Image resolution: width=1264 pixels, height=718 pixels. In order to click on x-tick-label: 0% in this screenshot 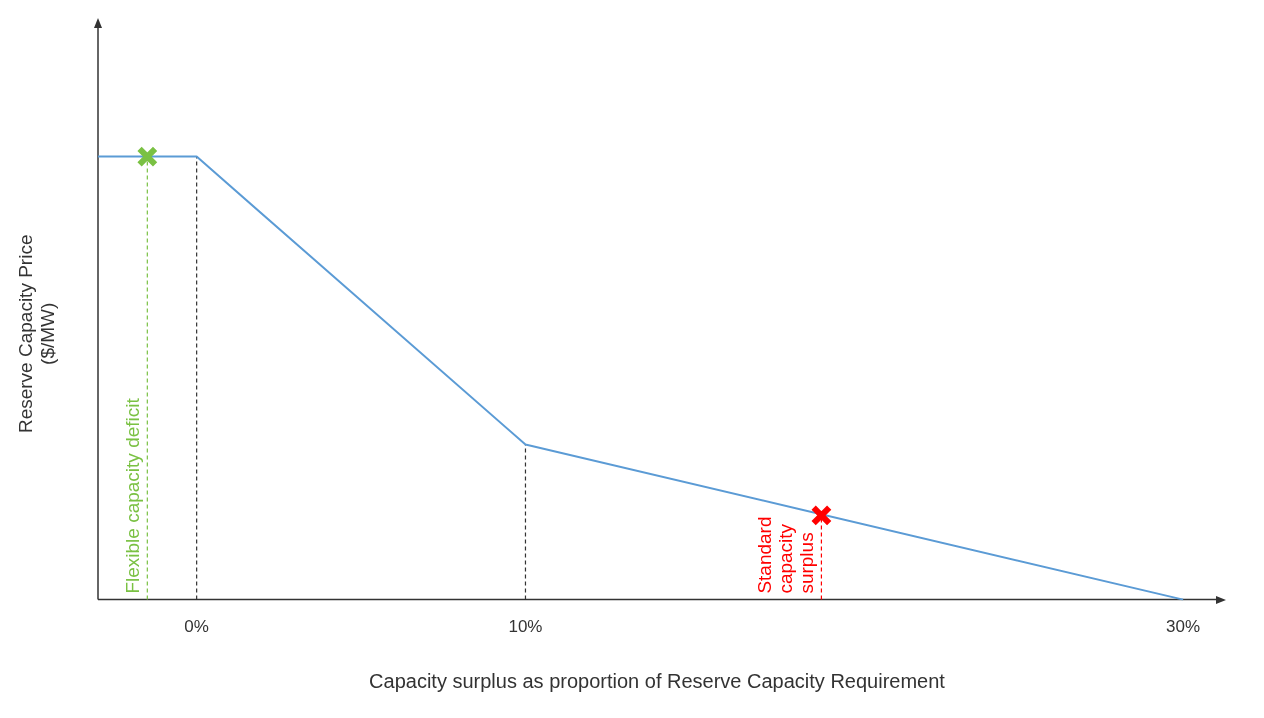, I will do `click(196, 627)`.